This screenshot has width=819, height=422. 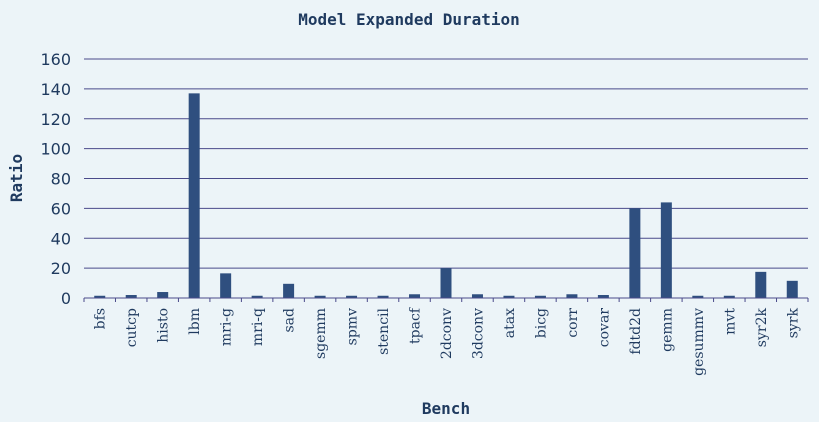 What do you see at coordinates (352, 296) in the screenshot?
I see `bar-spmv` at bounding box center [352, 296].